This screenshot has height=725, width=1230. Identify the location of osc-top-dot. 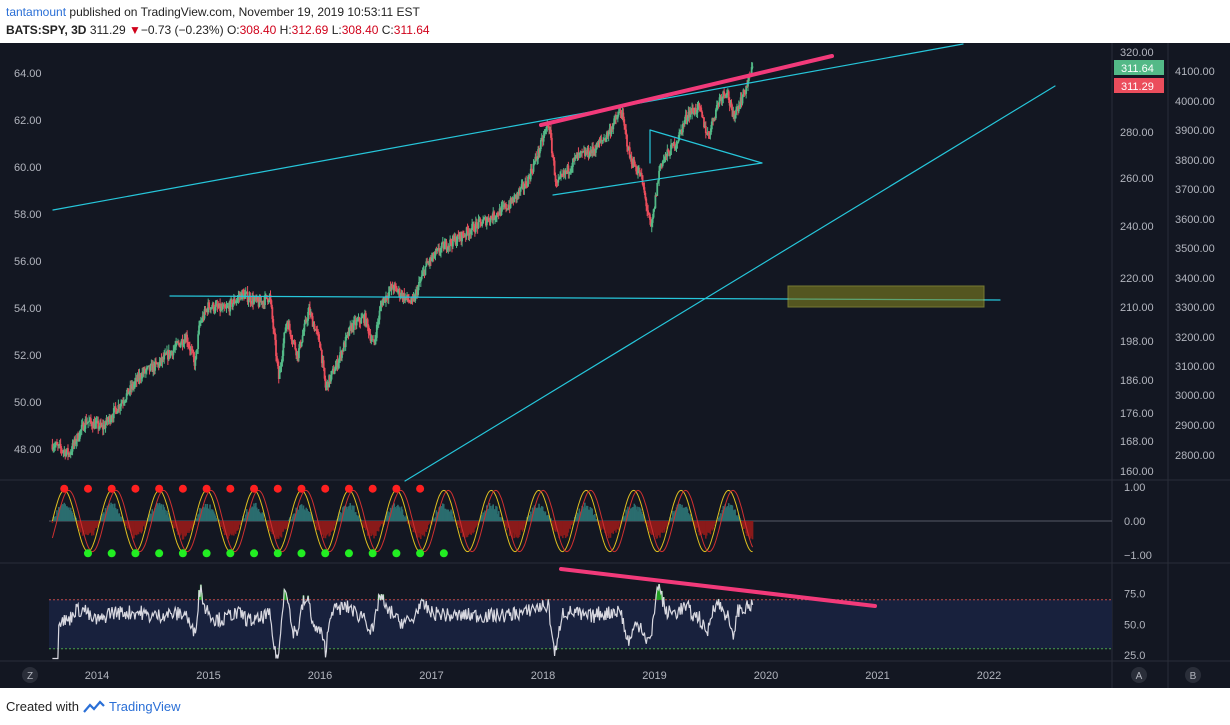
(396, 488).